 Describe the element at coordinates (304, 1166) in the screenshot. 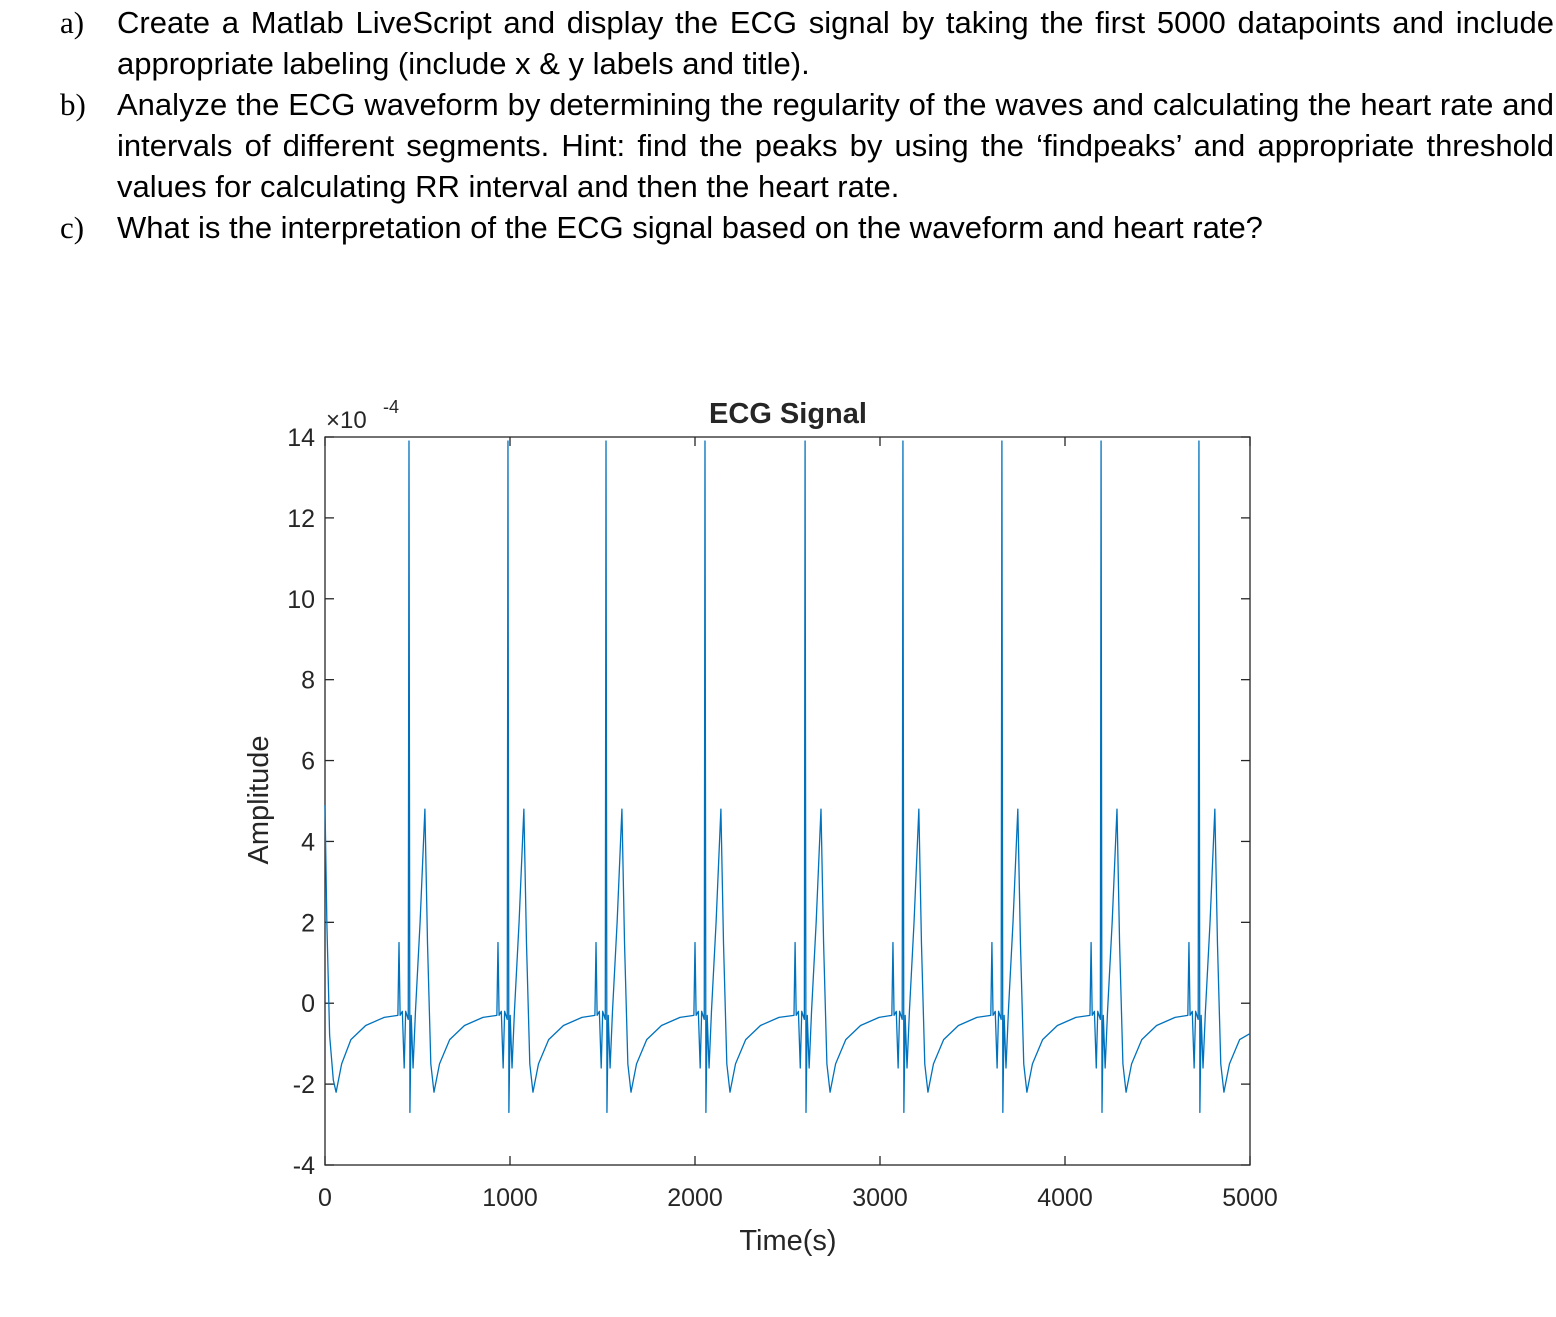

I see `y-tick-label: -4` at that location.